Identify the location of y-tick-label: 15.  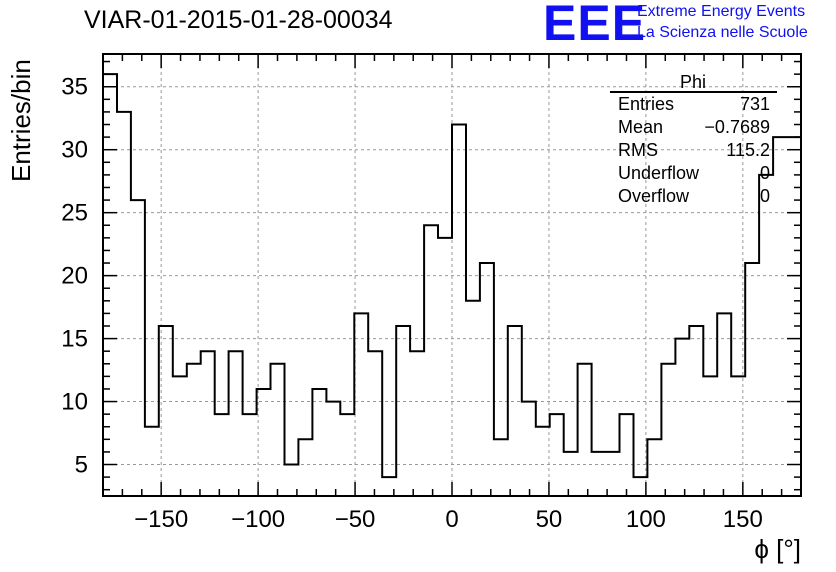
(74, 339).